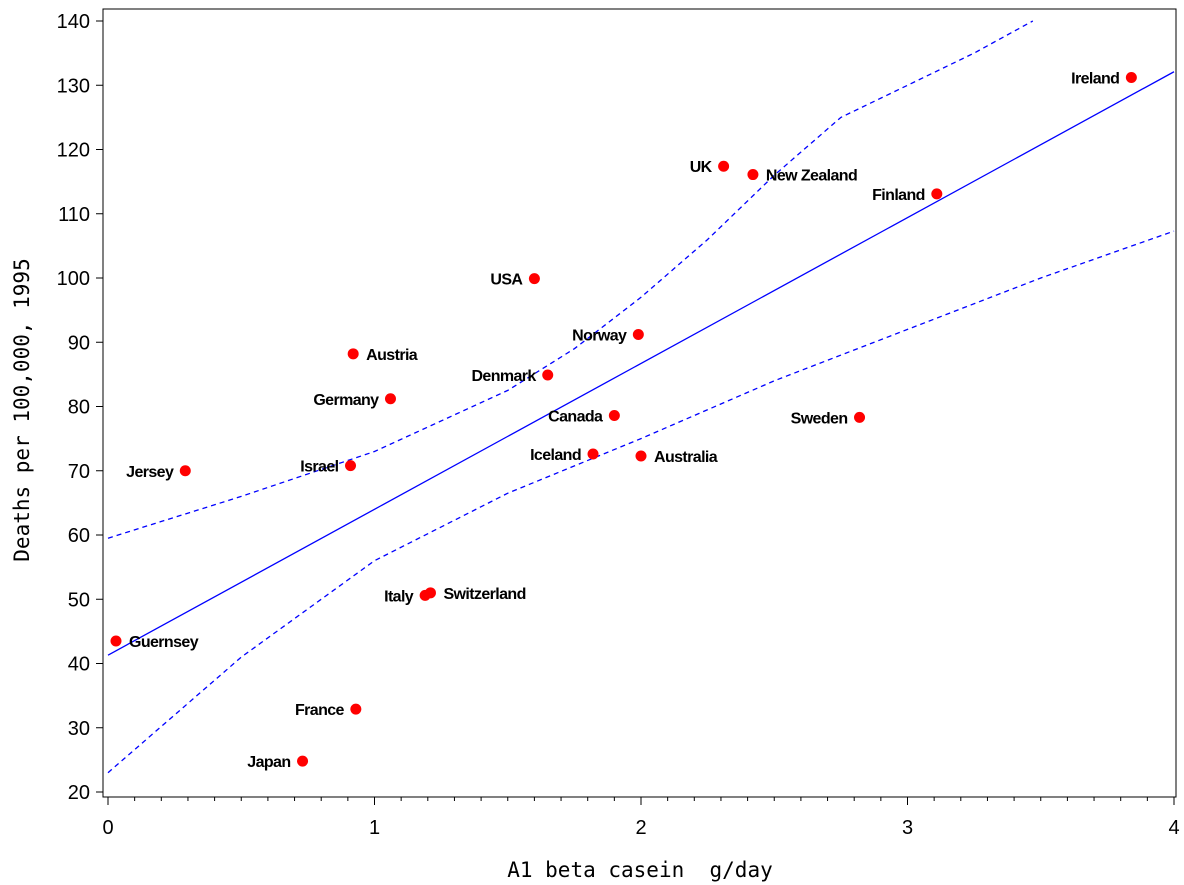 The image size is (1184, 885). Describe the element at coordinates (484, 594) in the screenshot. I see `point-label: Switzerland` at that location.